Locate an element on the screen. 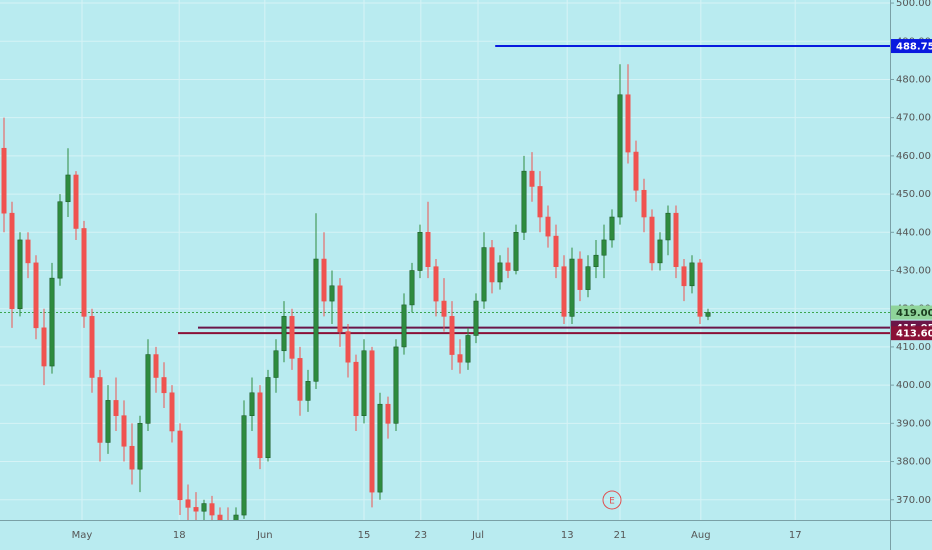  price-label: 413.60 is located at coordinates (914, 334).